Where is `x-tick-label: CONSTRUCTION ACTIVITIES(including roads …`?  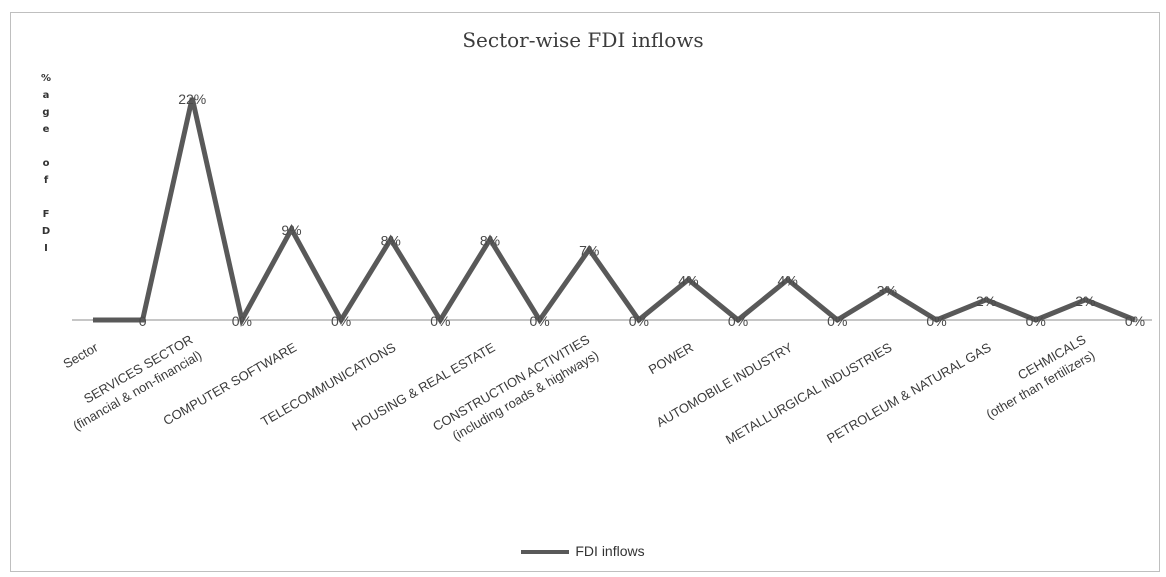 x-tick-label: CONSTRUCTION ACTIVITIES(including roads … is located at coordinates (515, 391).